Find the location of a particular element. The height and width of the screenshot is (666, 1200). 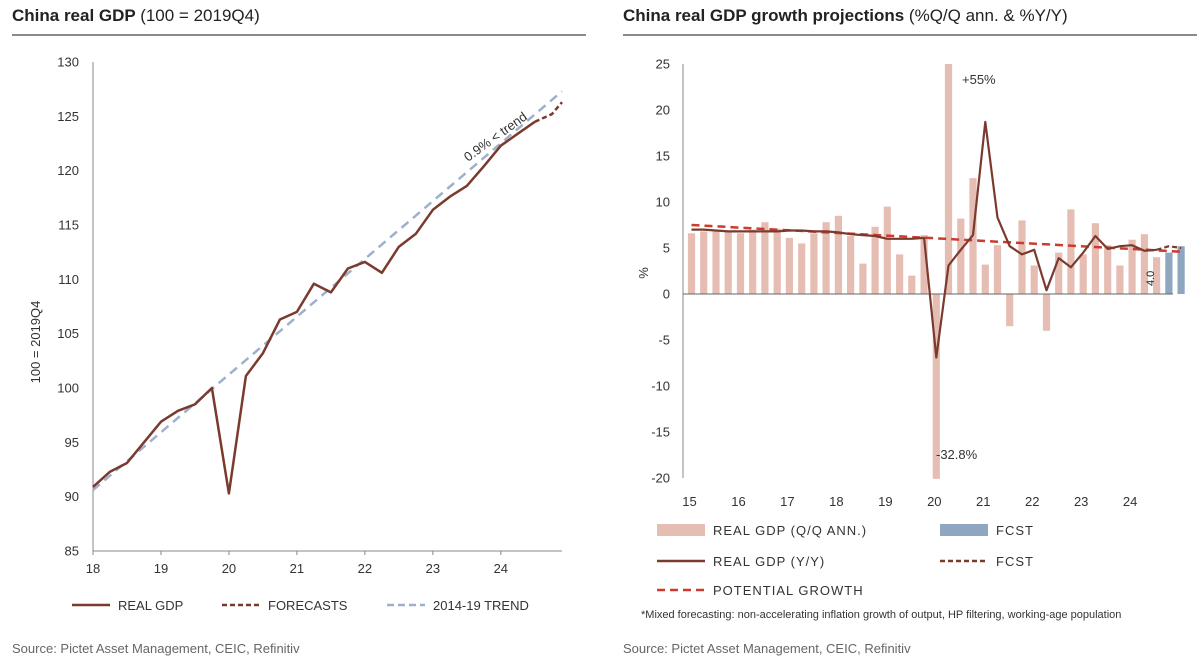

legend-potential-label: POTENTIAL GROWTH is located at coordinates (788, 590).